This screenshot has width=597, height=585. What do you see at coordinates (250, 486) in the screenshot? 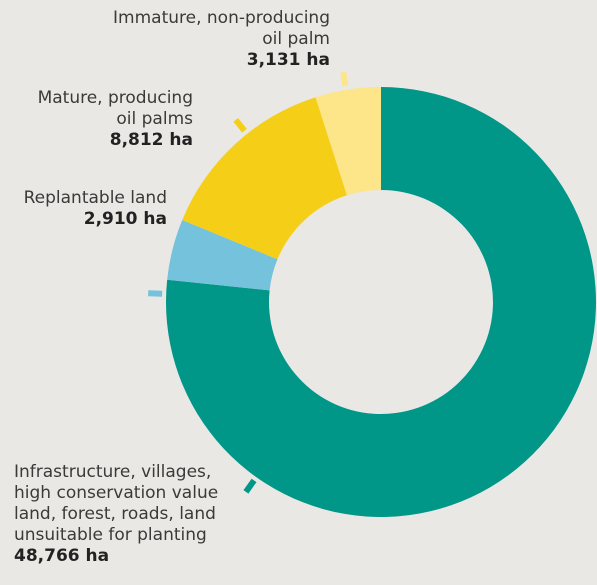
I see `tick-infrastructure` at bounding box center [250, 486].